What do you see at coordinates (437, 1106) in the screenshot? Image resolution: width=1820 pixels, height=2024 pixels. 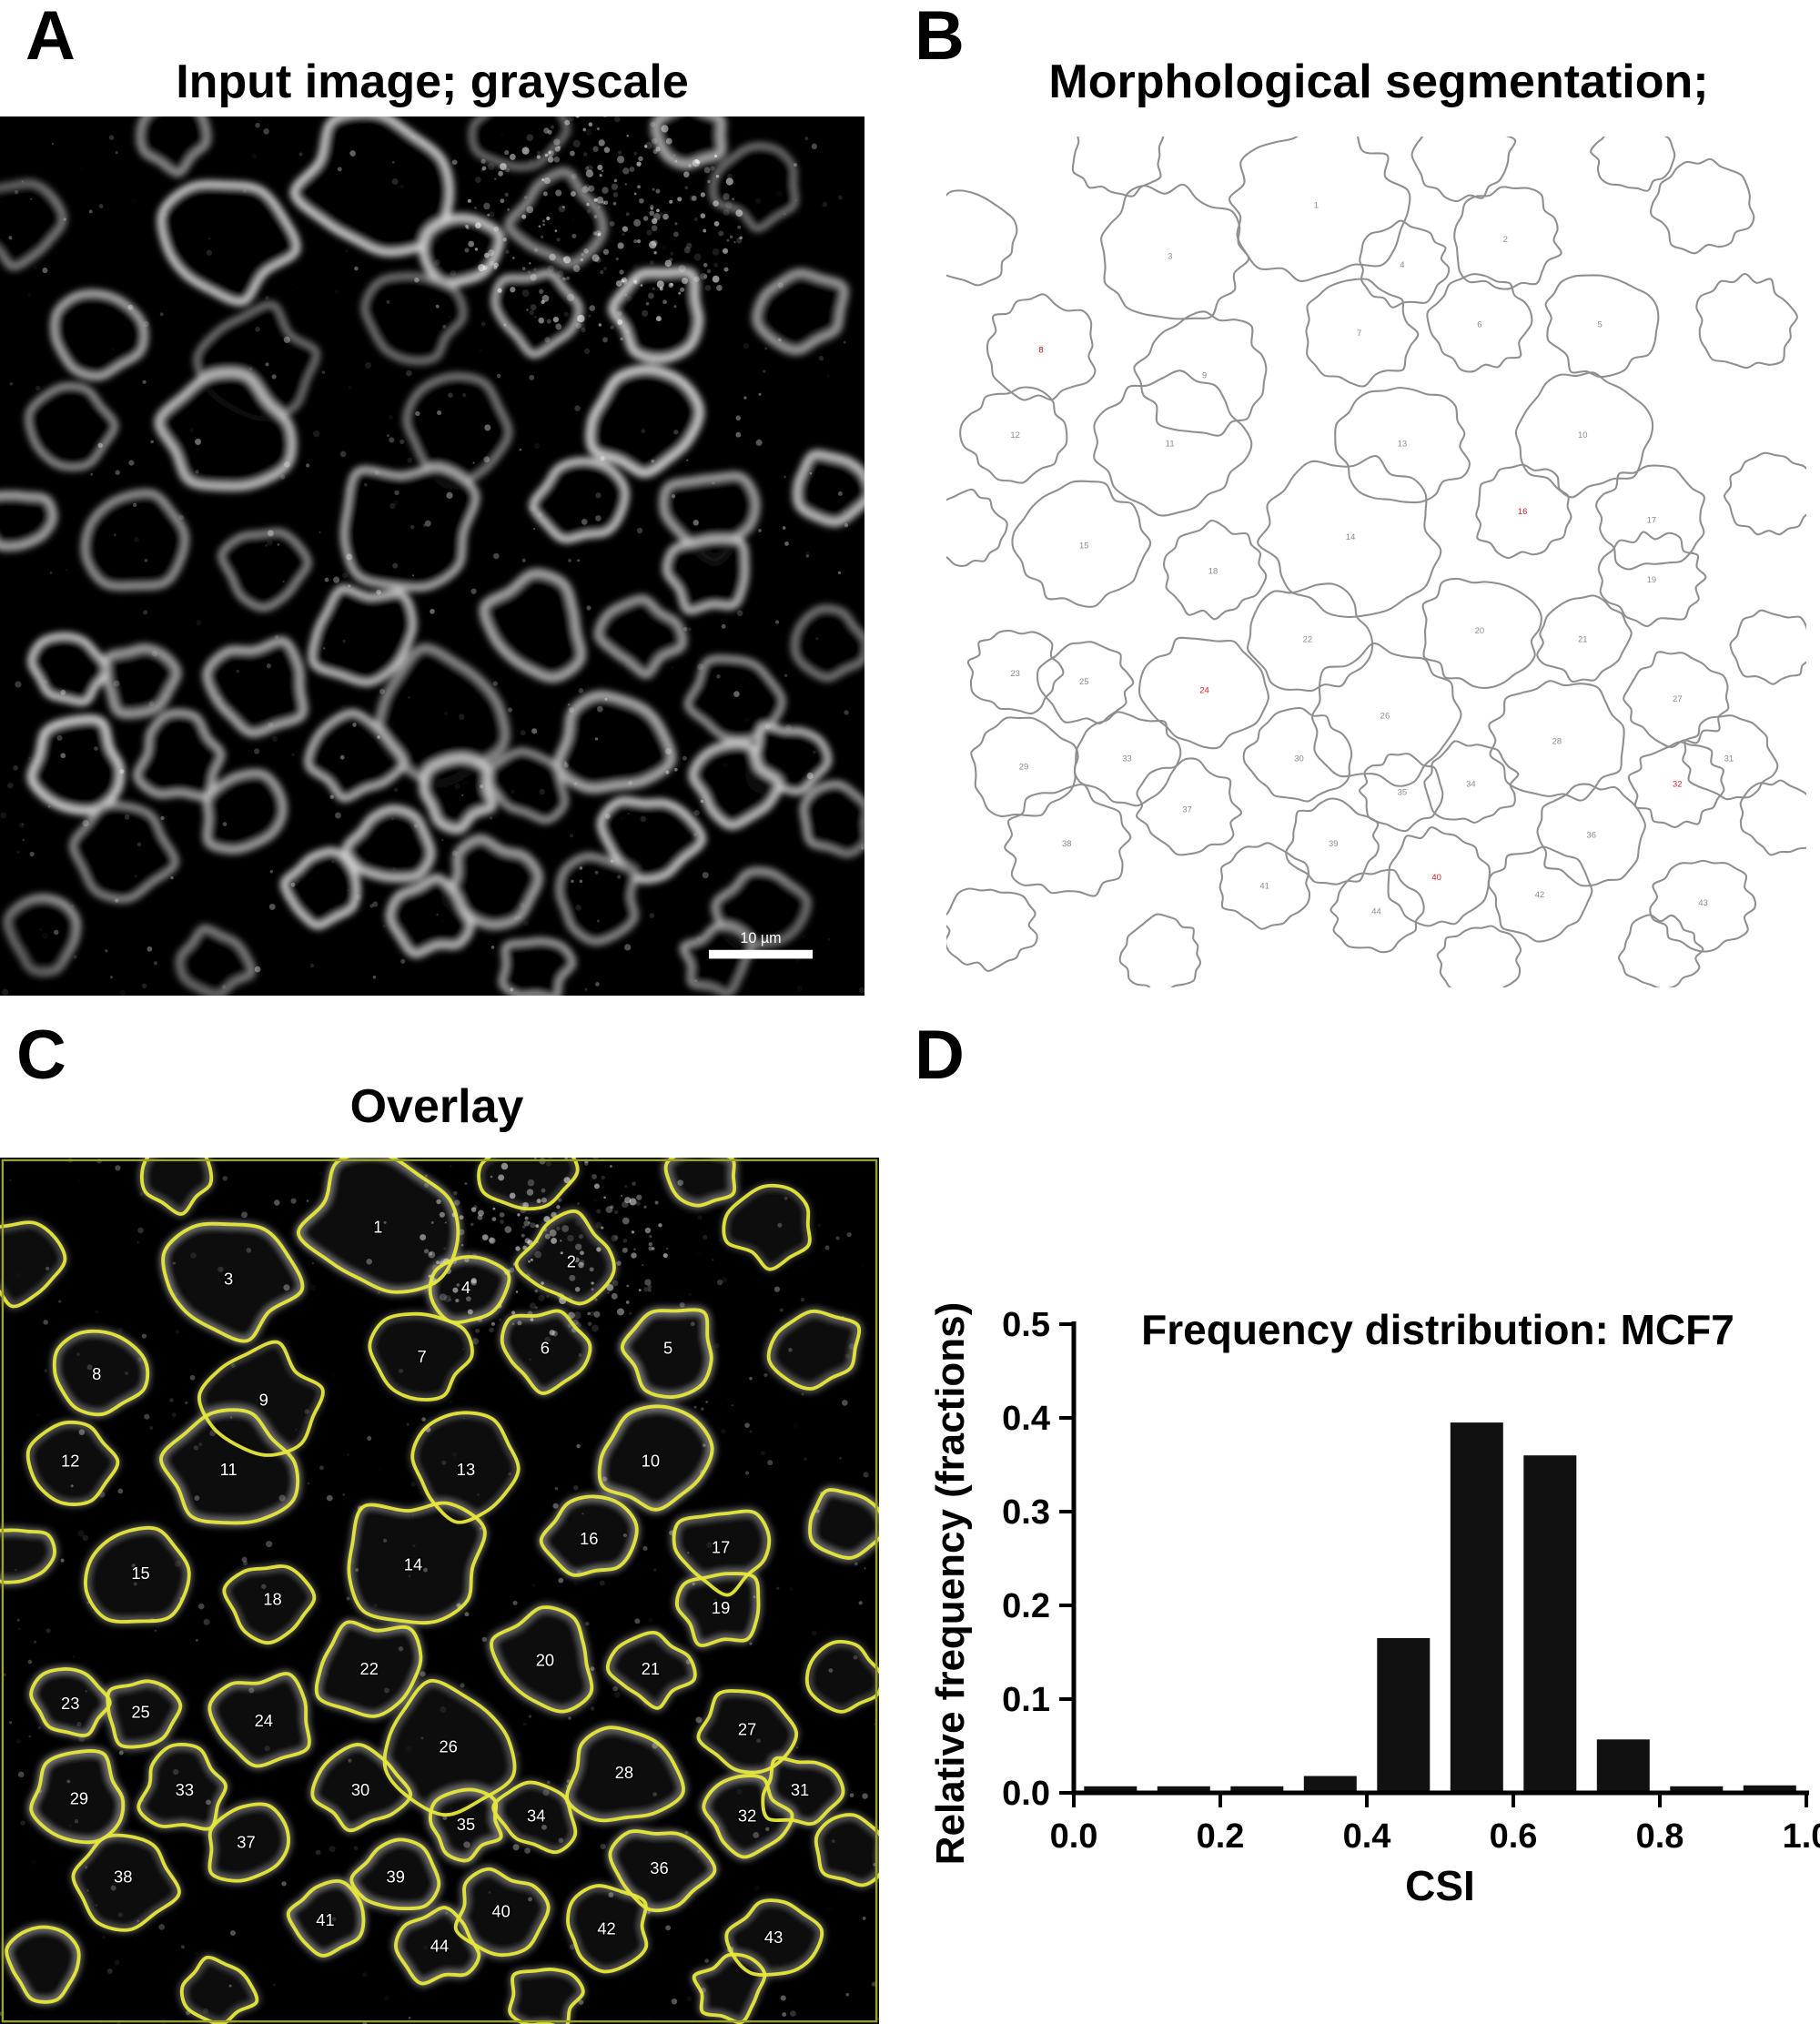 I see `panel-c-title: Overlay` at bounding box center [437, 1106].